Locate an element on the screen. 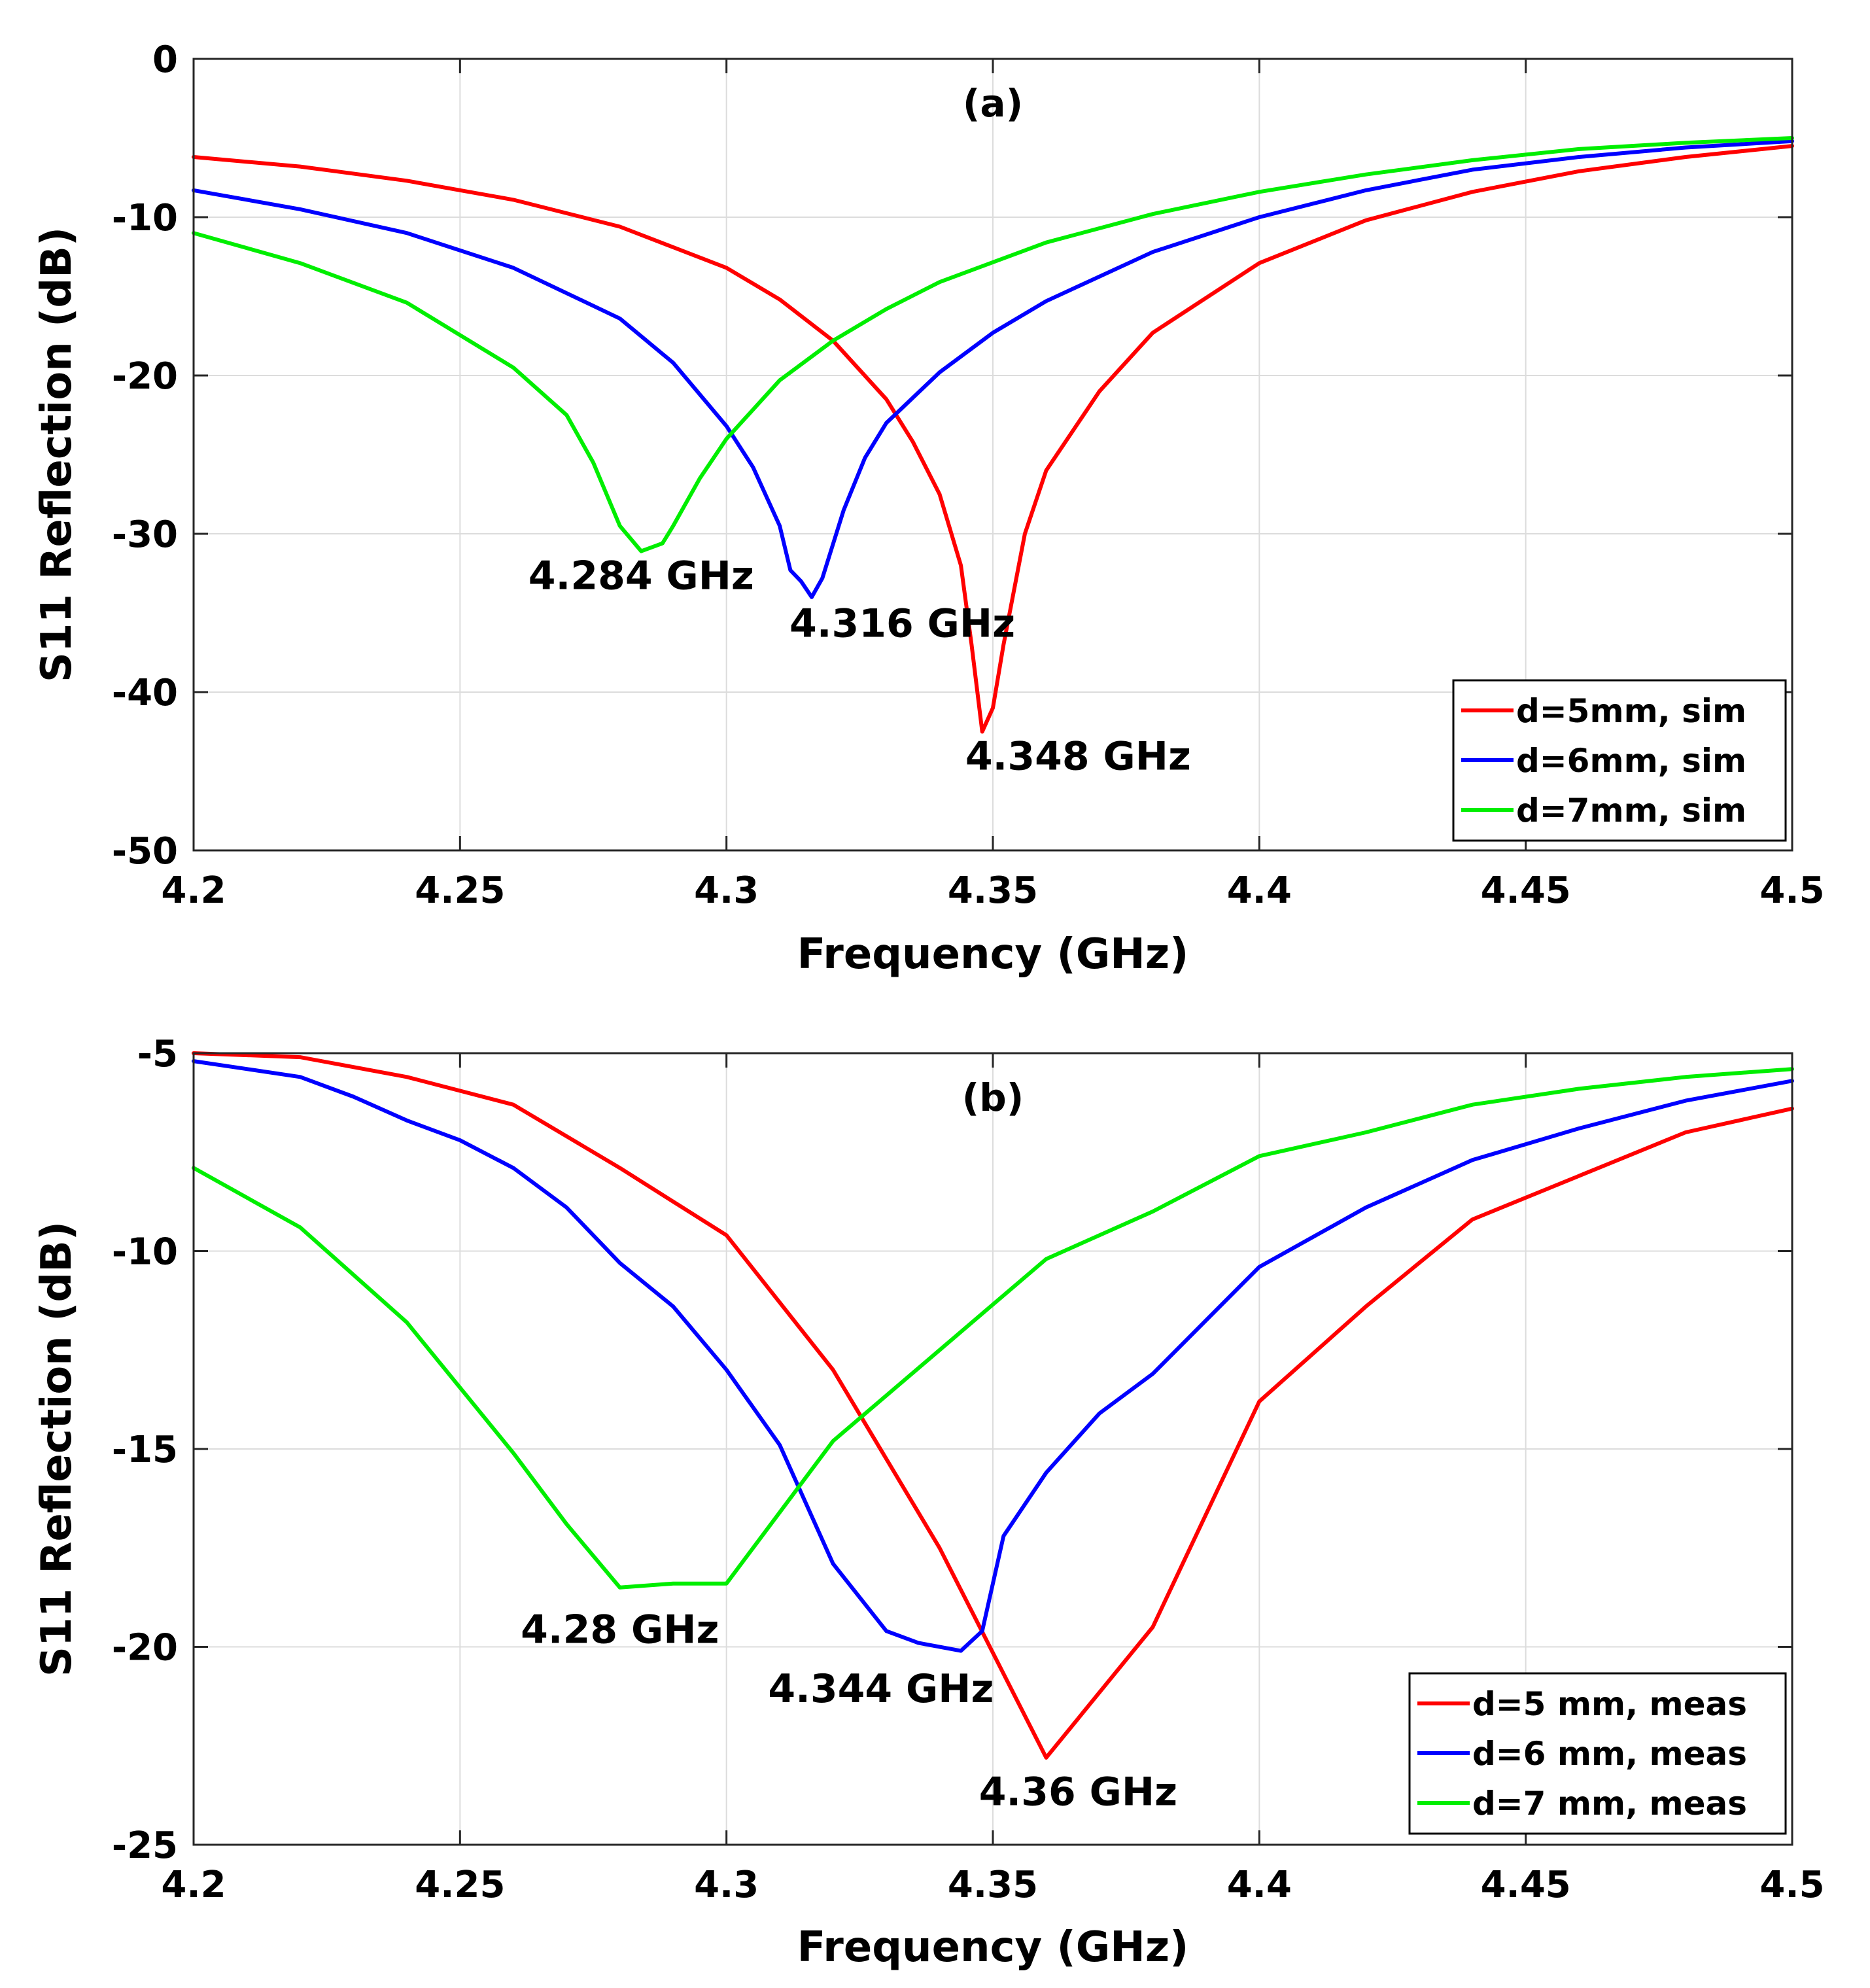 The image size is (1870, 1988). peak-annotation: 4.36 GHz is located at coordinates (1078, 1793).